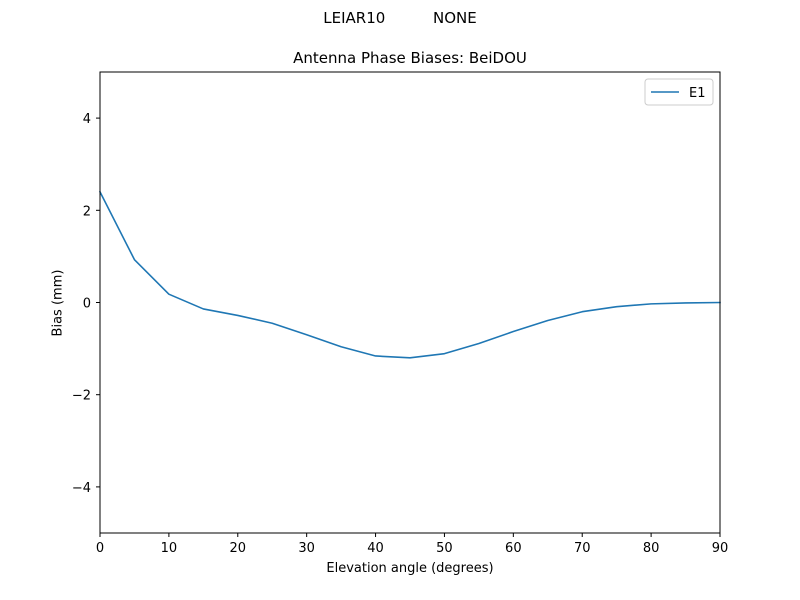  Describe the element at coordinates (720, 548) in the screenshot. I see `x-tick-label: 90` at that location.